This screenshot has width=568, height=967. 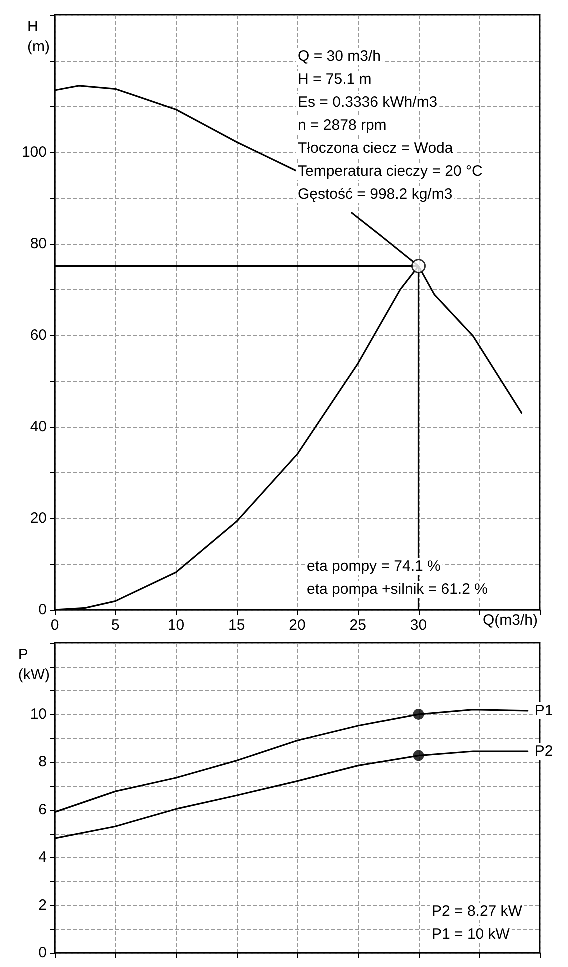 What do you see at coordinates (38, 427) in the screenshot?
I see `y-tick-label: 40` at bounding box center [38, 427].